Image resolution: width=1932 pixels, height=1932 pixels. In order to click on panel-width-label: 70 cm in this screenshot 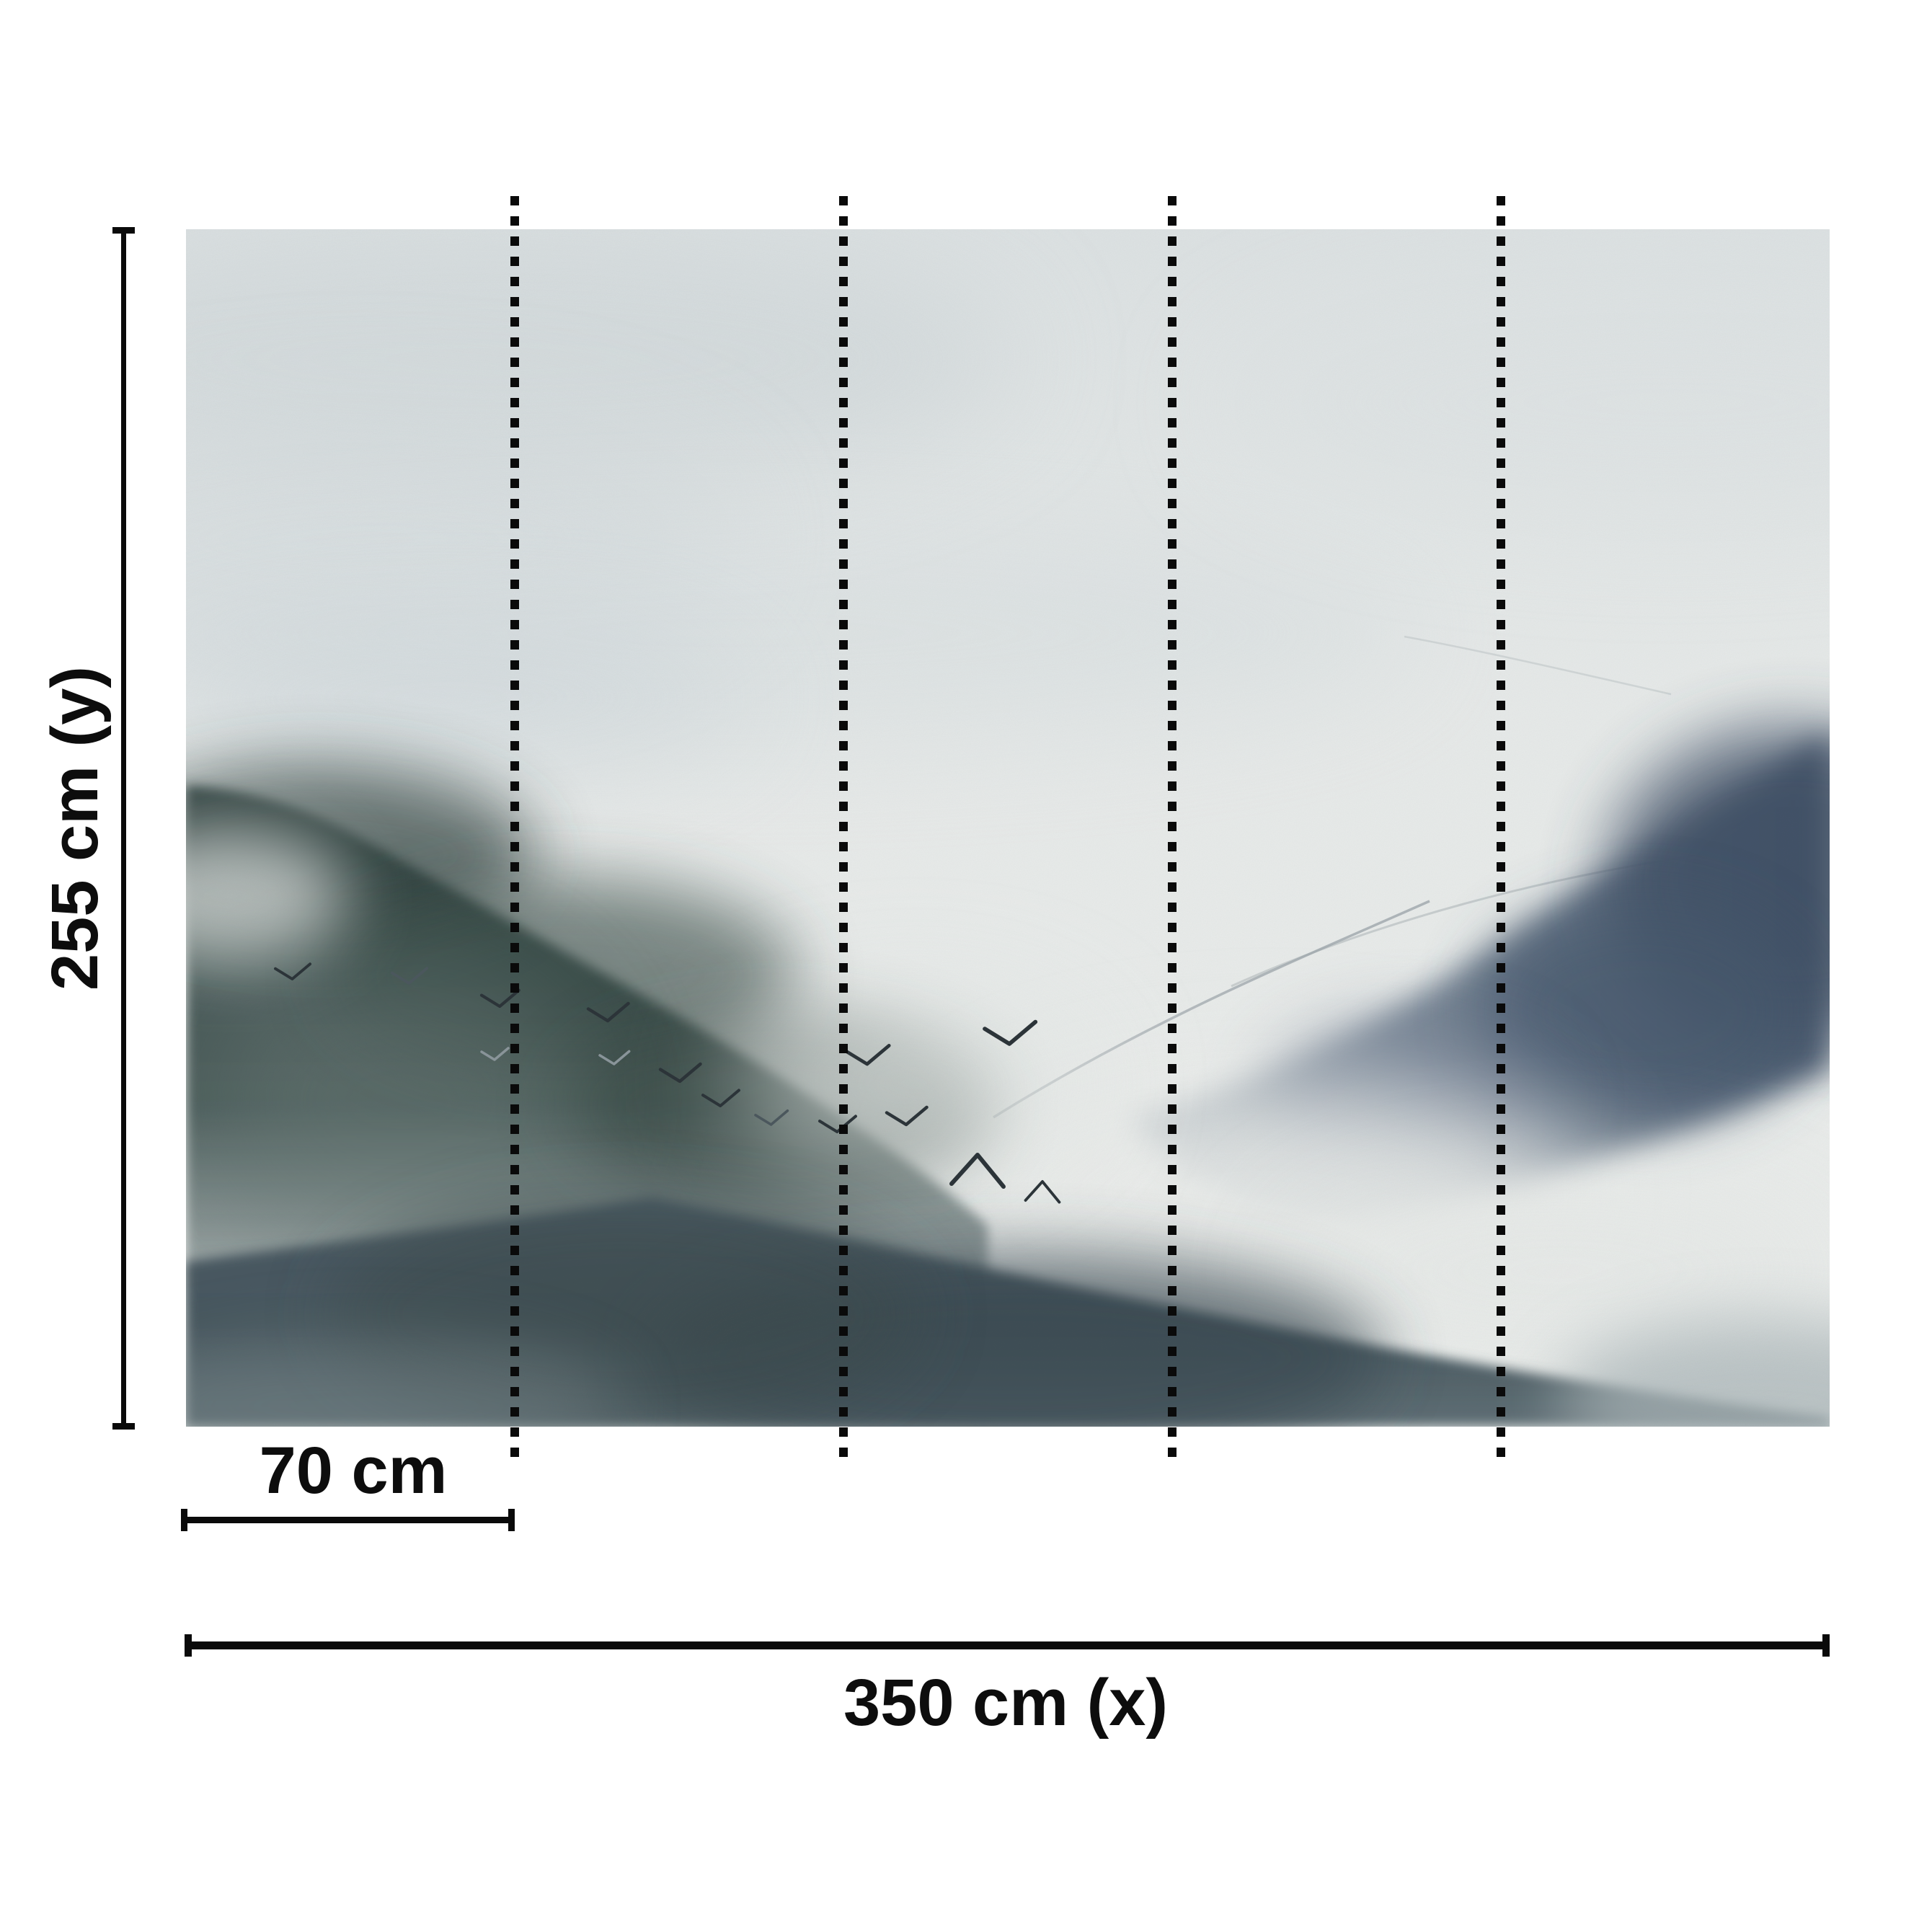, I will do `click(353, 1470)`.